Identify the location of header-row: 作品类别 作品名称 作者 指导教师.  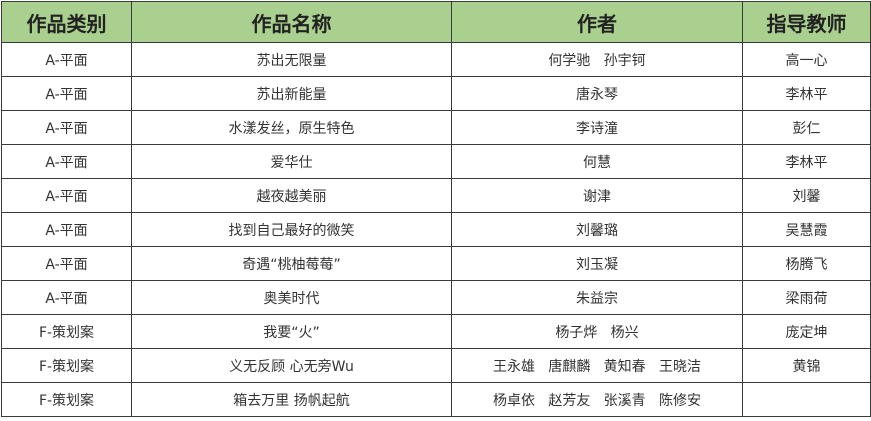
(436, 22).